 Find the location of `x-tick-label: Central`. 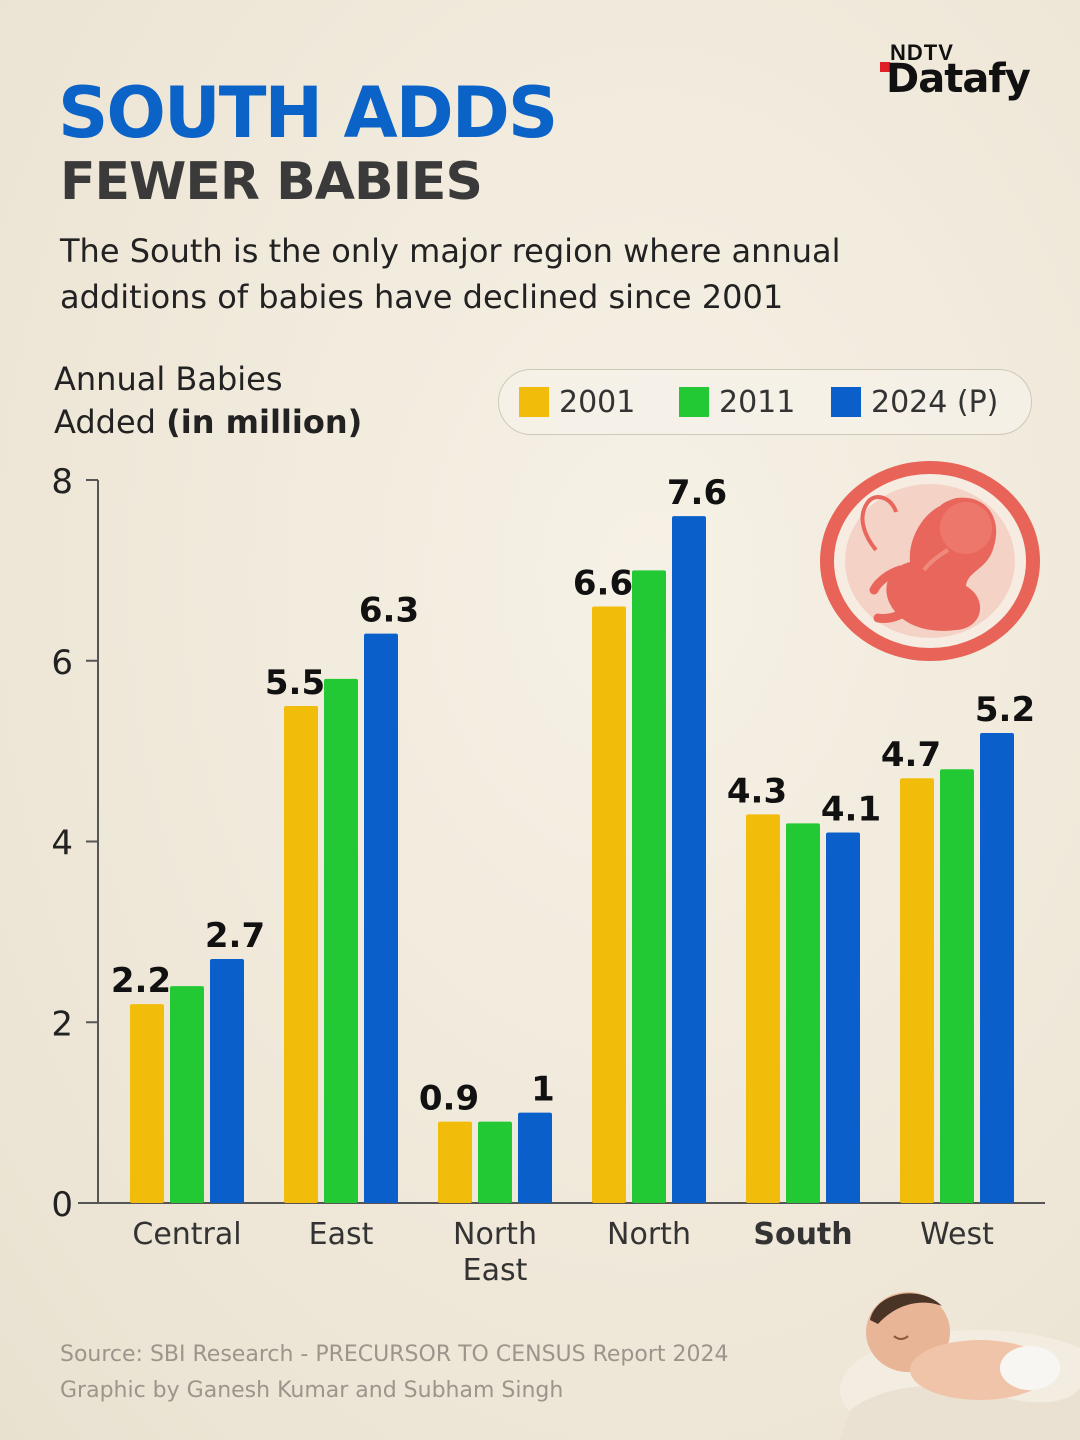

x-tick-label: Central is located at coordinates (186, 1234).